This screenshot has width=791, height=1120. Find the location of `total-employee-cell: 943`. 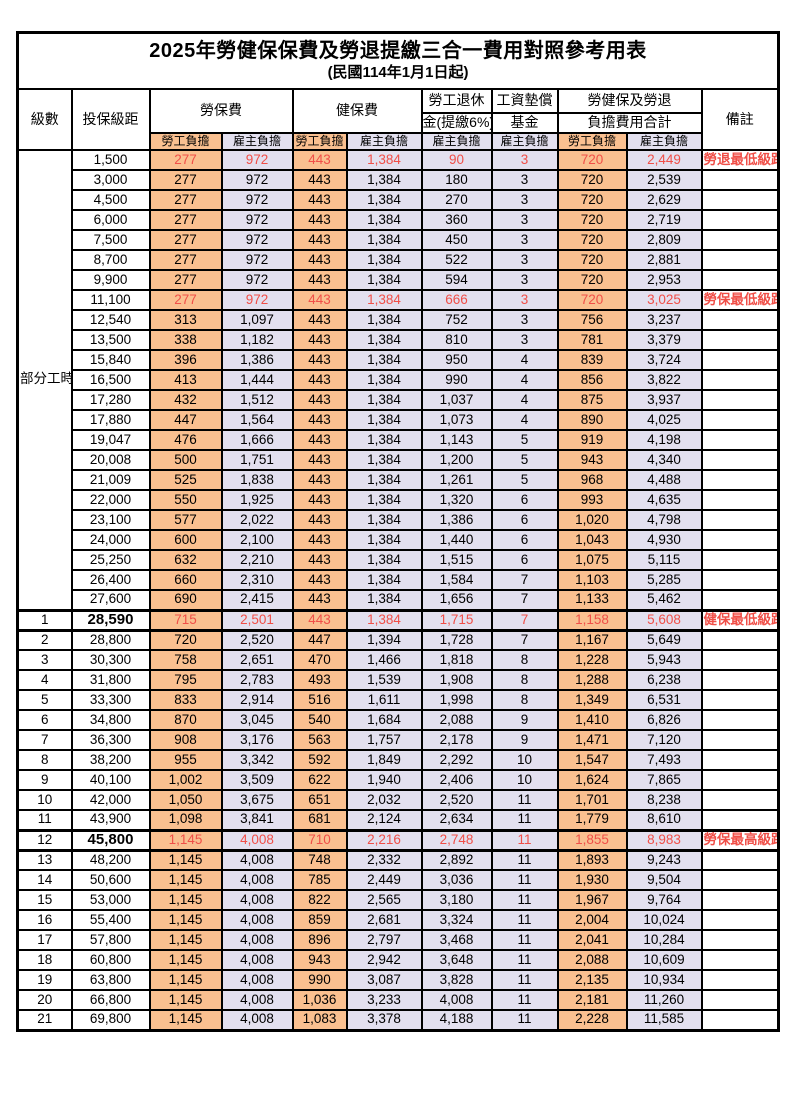

total-employee-cell: 943 is located at coordinates (592, 460).